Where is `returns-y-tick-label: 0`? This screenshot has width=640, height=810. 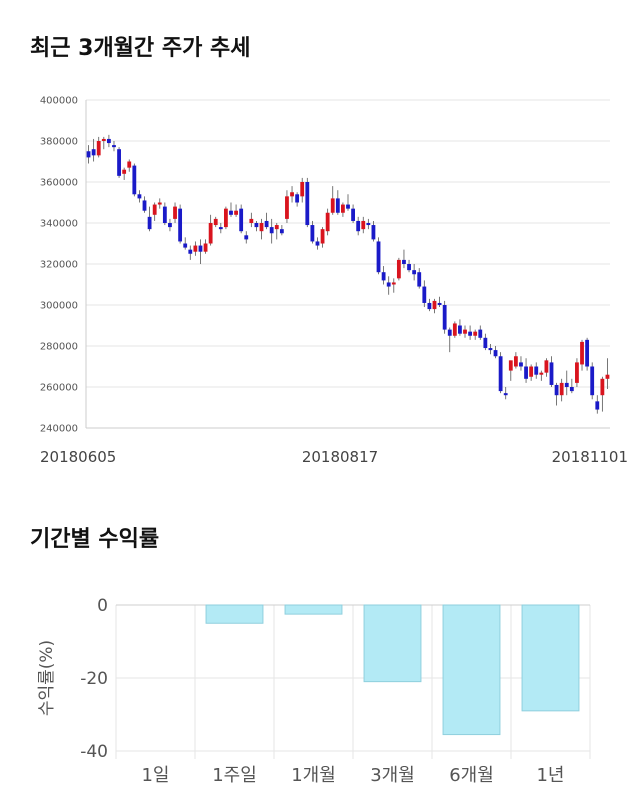
returns-y-tick-label: 0 is located at coordinates (102, 606).